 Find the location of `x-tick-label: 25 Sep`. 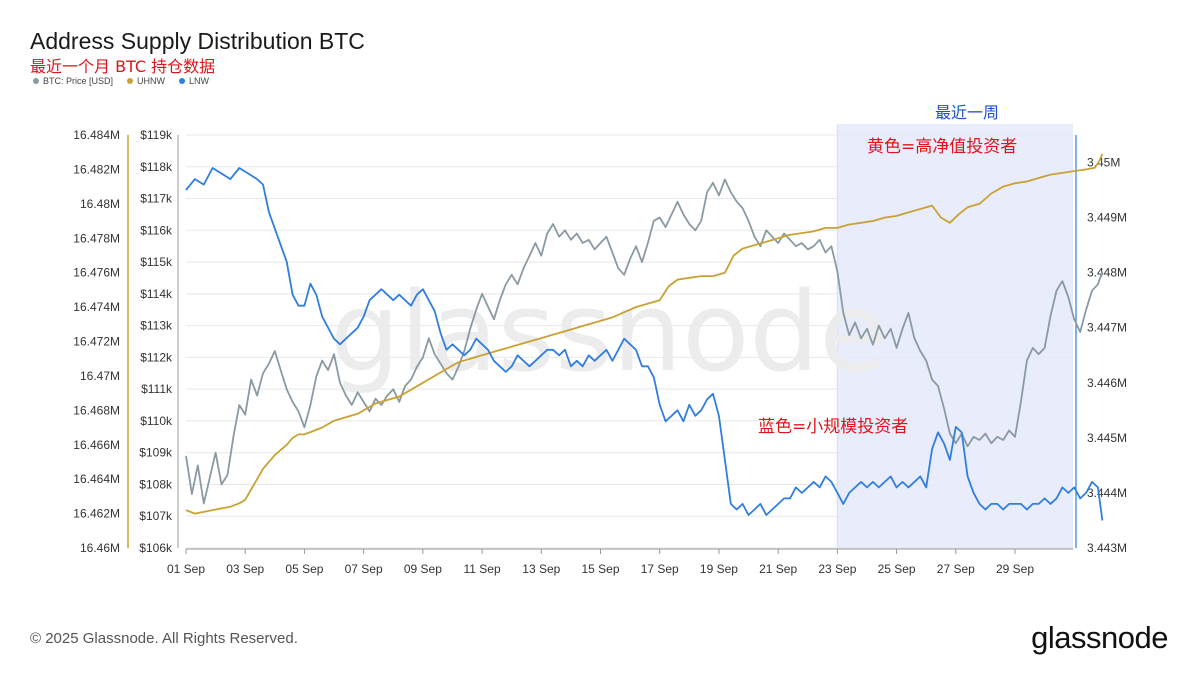

x-tick-label: 25 Sep is located at coordinates (897, 569).